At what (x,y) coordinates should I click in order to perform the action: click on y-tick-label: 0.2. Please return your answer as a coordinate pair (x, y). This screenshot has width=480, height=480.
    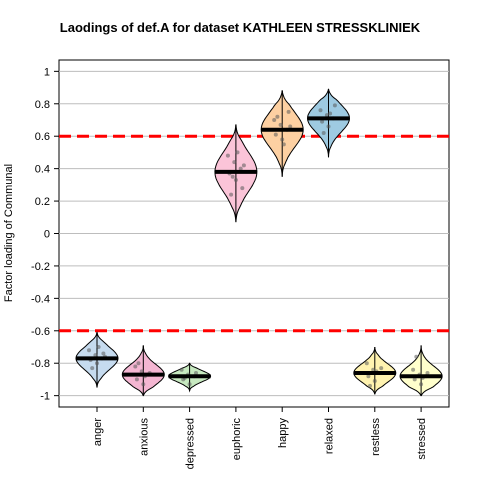
    Looking at the image, I should click on (42, 202).